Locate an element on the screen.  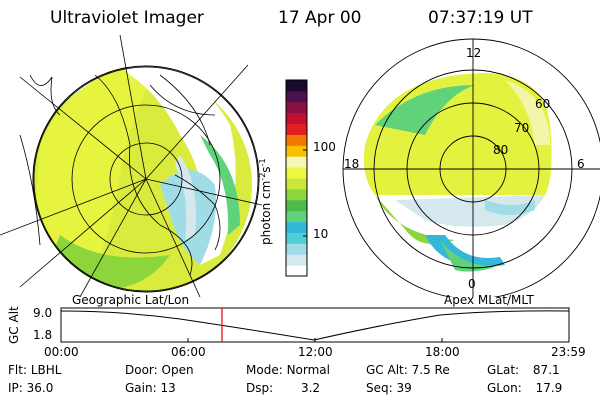
mlt-label-0: 0 is located at coordinates (472, 284).